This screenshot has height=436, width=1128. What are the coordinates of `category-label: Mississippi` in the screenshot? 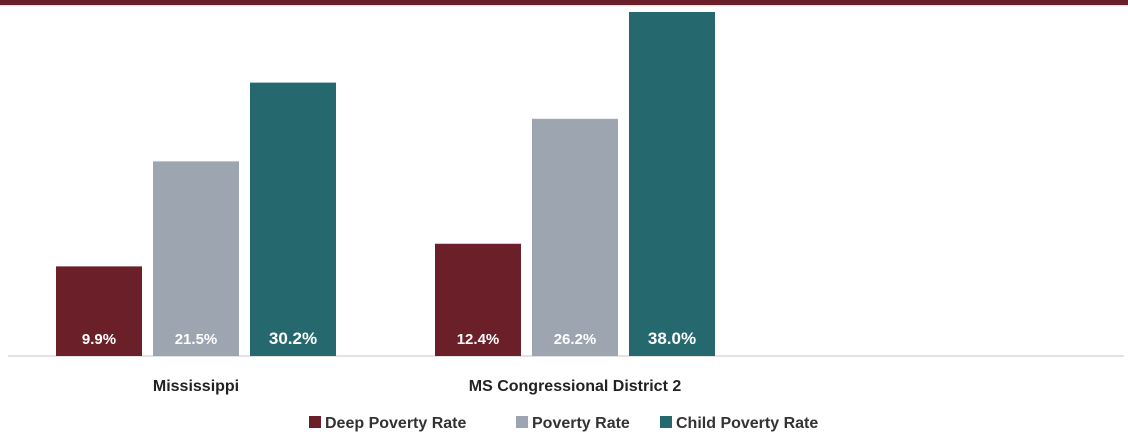 It's located at (196, 386).